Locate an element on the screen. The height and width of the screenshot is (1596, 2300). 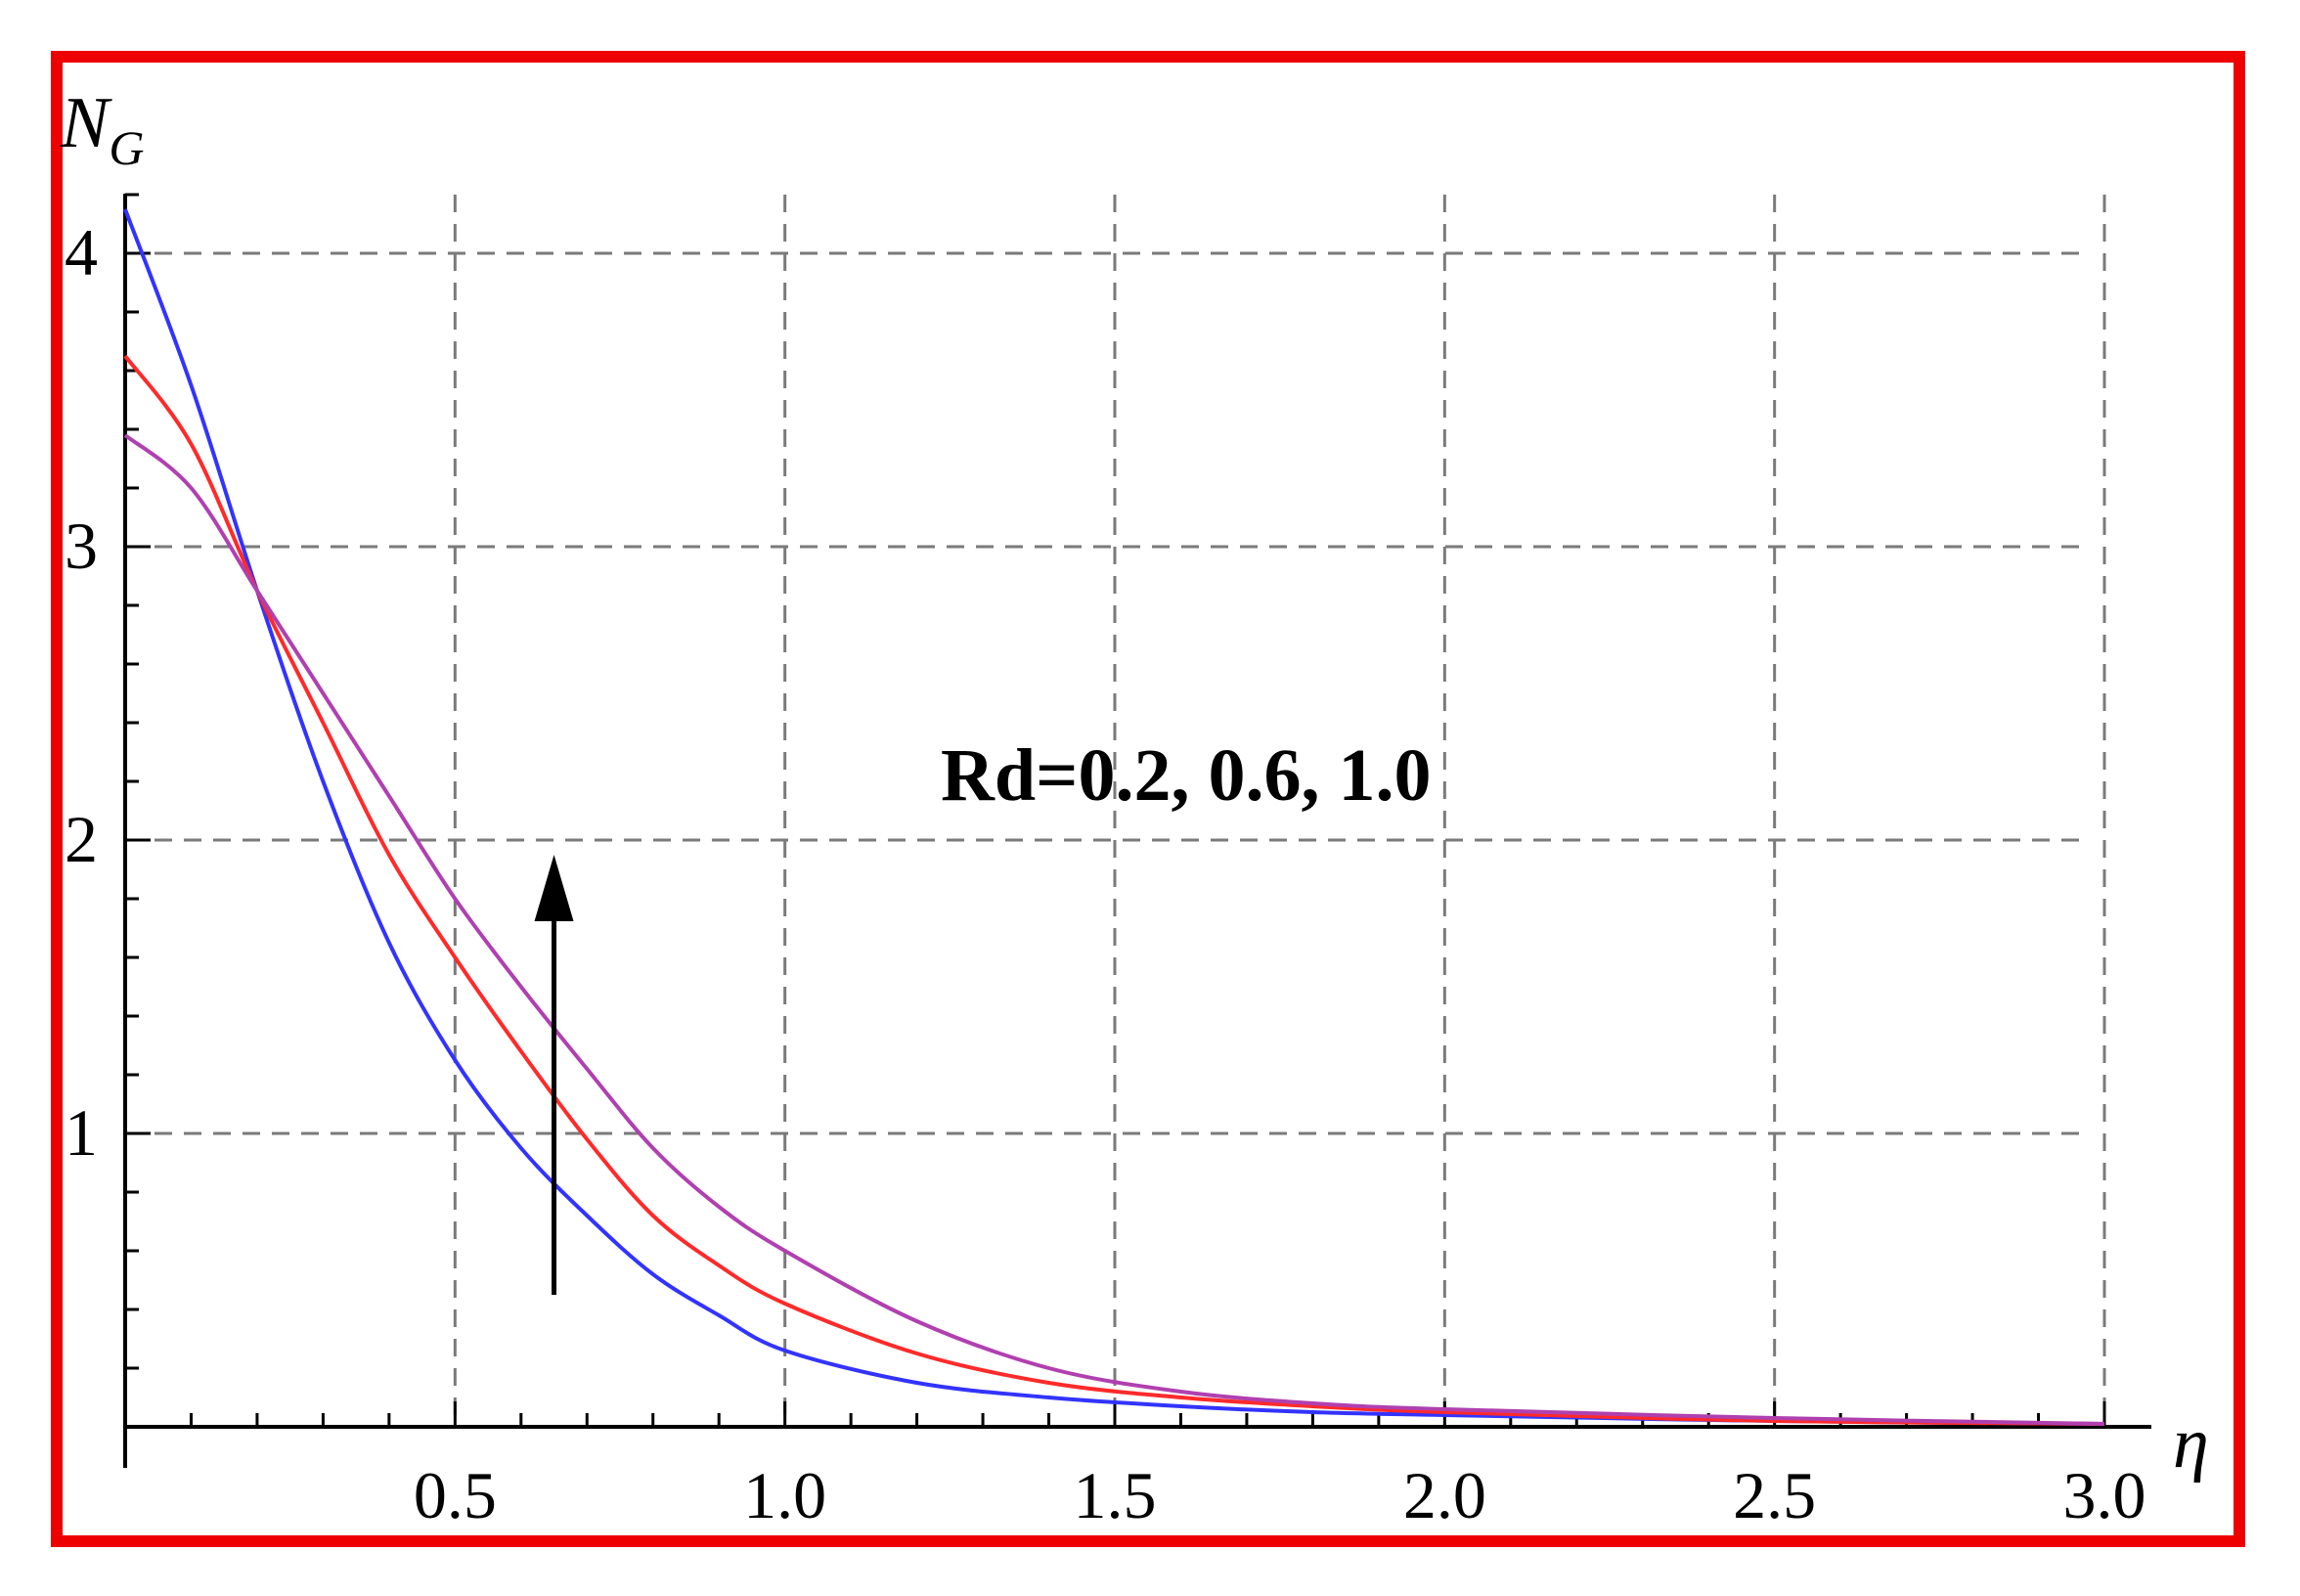
trend-arrow is located at coordinates (554, 1075).